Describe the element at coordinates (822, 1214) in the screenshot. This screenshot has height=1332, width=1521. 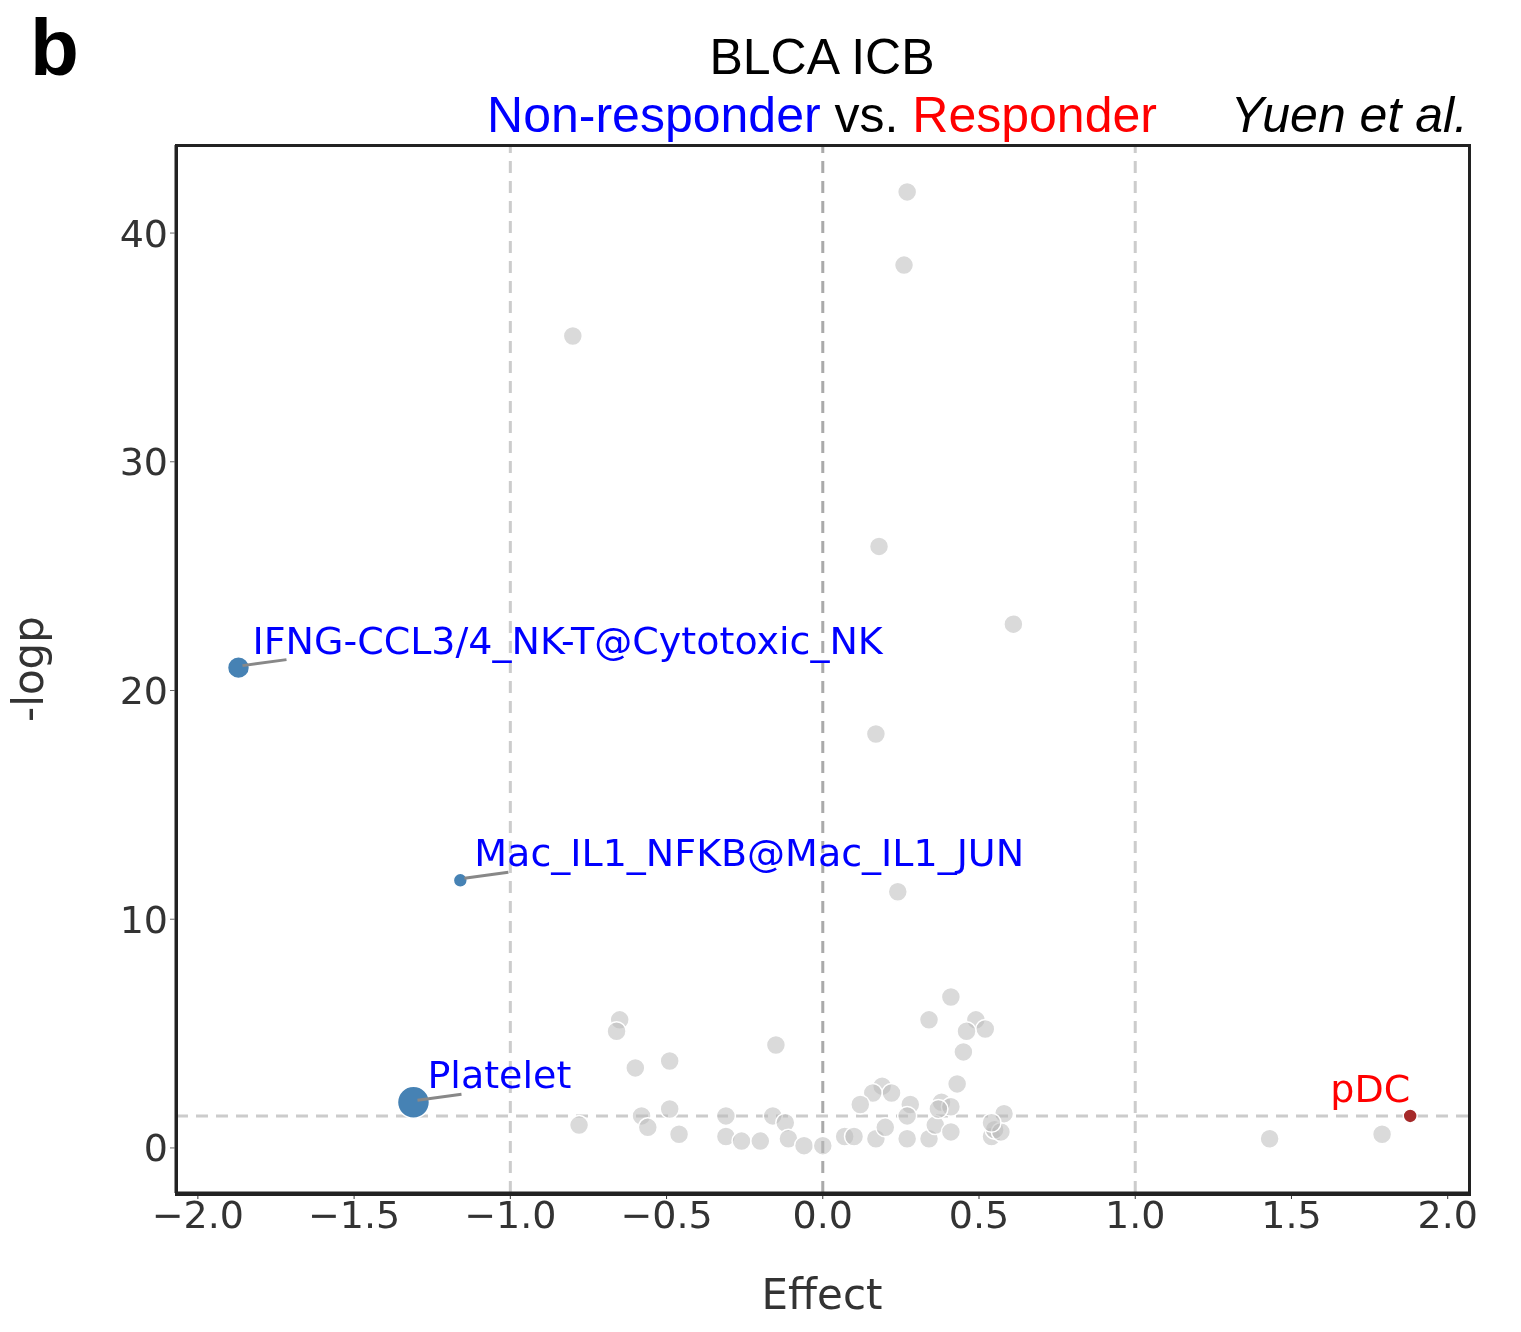
I see `x-tick-label: 0.0` at that location.